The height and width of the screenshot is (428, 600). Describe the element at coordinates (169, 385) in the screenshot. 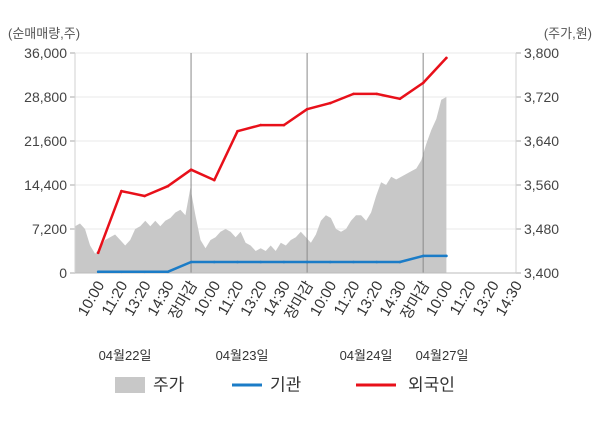

I see `legend-label: 주가` at that location.